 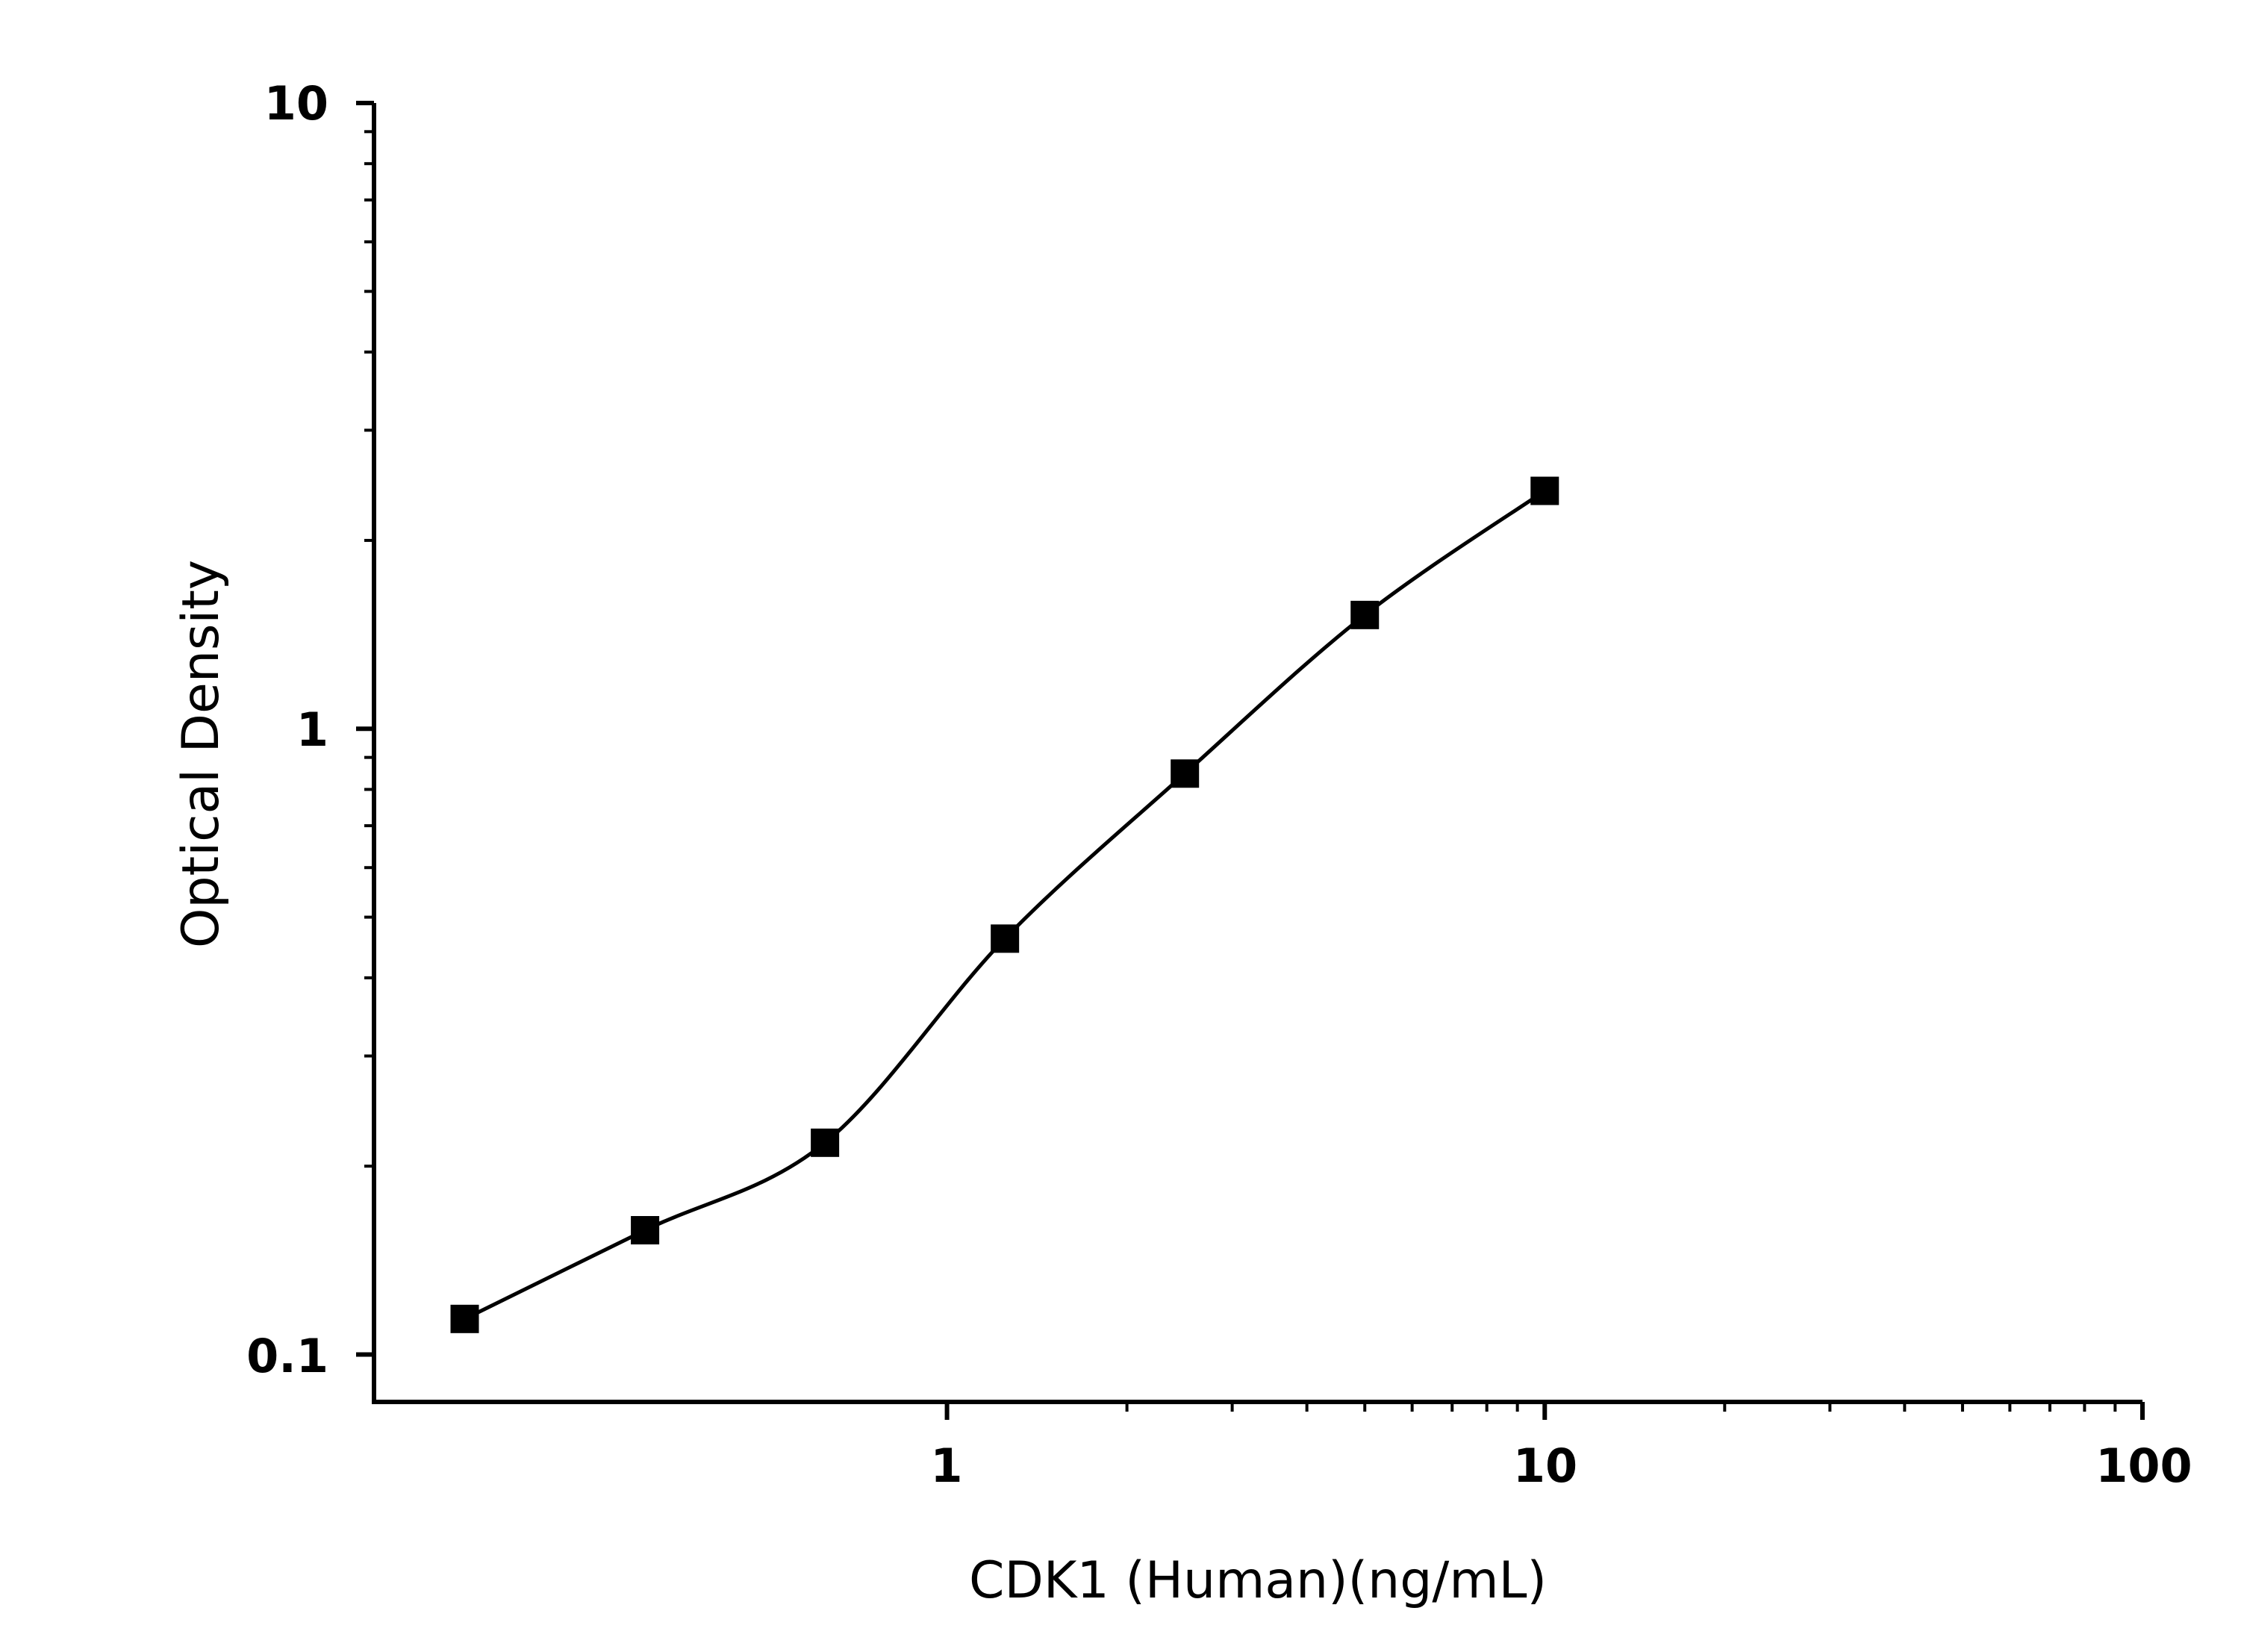 I want to click on x-tick-label-1: 1, so click(x=946, y=1466).